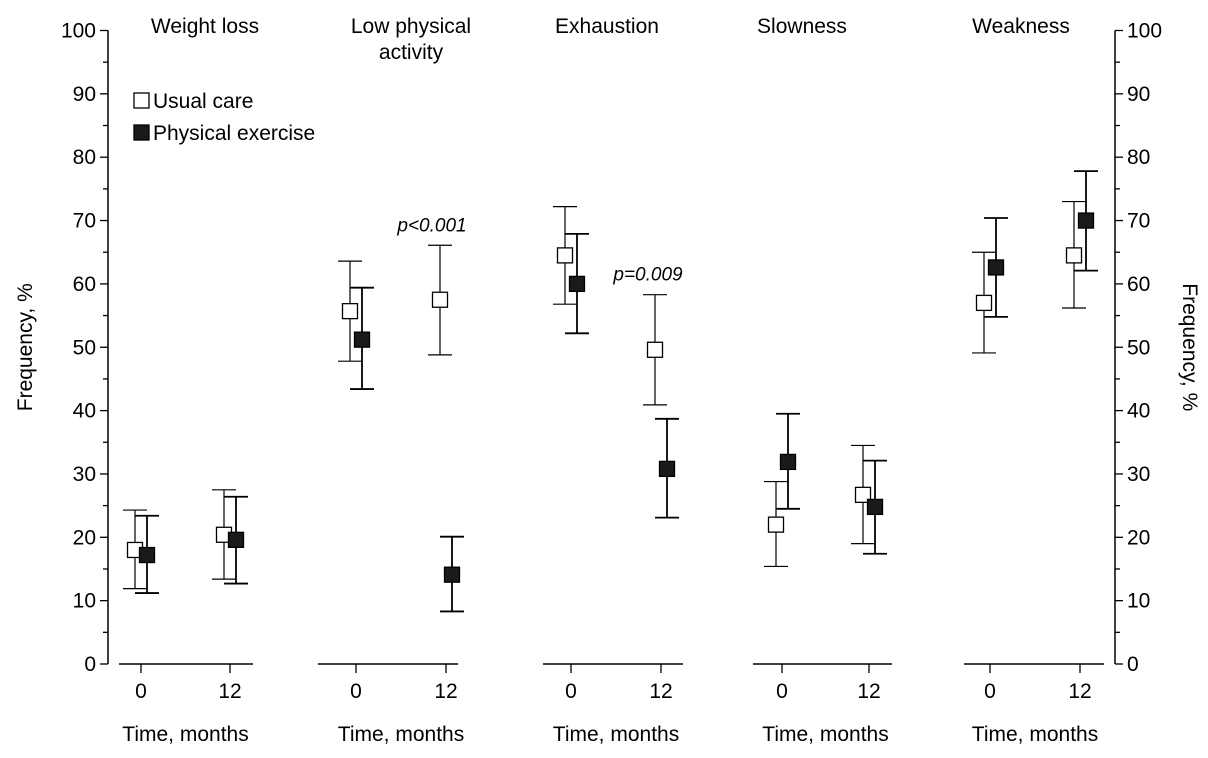 Image resolution: width=1208 pixels, height=758 pixels. What do you see at coordinates (411, 26) in the screenshot?
I see `panel-title: Low physical` at bounding box center [411, 26].